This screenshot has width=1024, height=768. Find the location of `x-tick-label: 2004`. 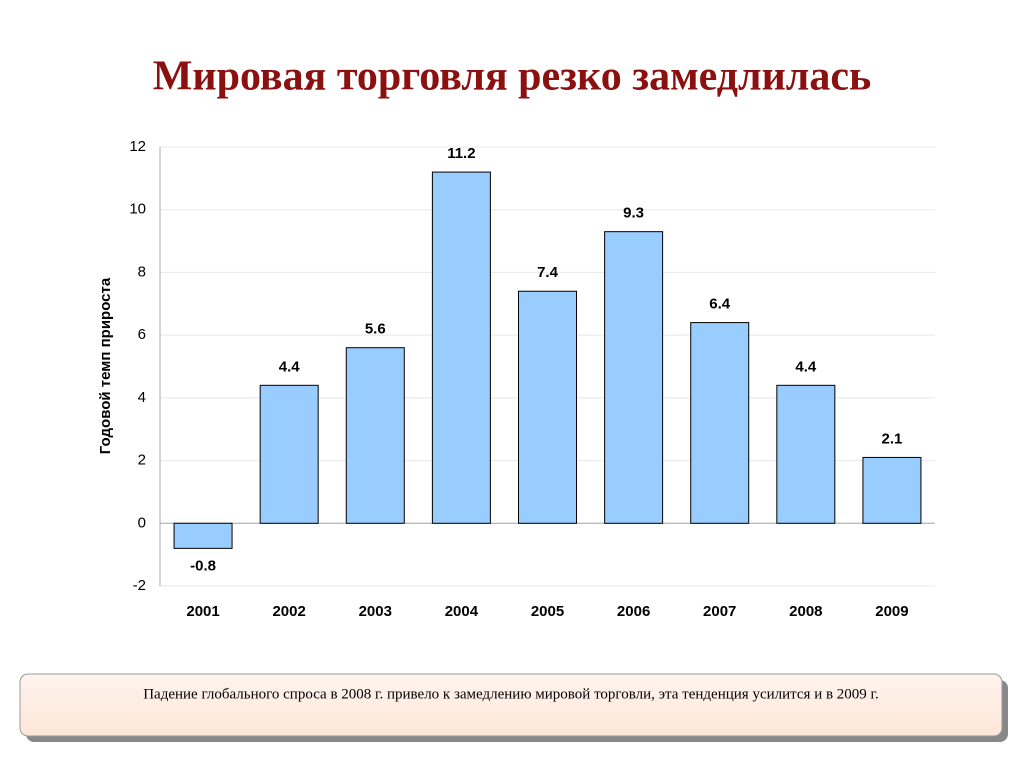

x-tick-label: 2004 is located at coordinates (462, 611).